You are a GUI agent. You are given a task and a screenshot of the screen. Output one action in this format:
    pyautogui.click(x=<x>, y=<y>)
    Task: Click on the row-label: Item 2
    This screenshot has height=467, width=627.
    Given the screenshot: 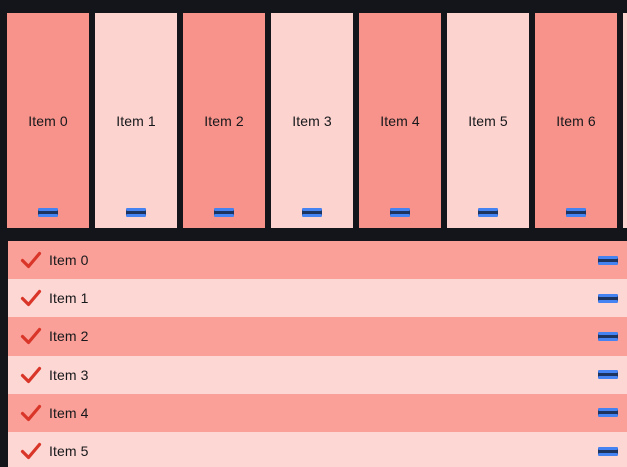 What is the action you would take?
    pyautogui.click(x=69, y=336)
    